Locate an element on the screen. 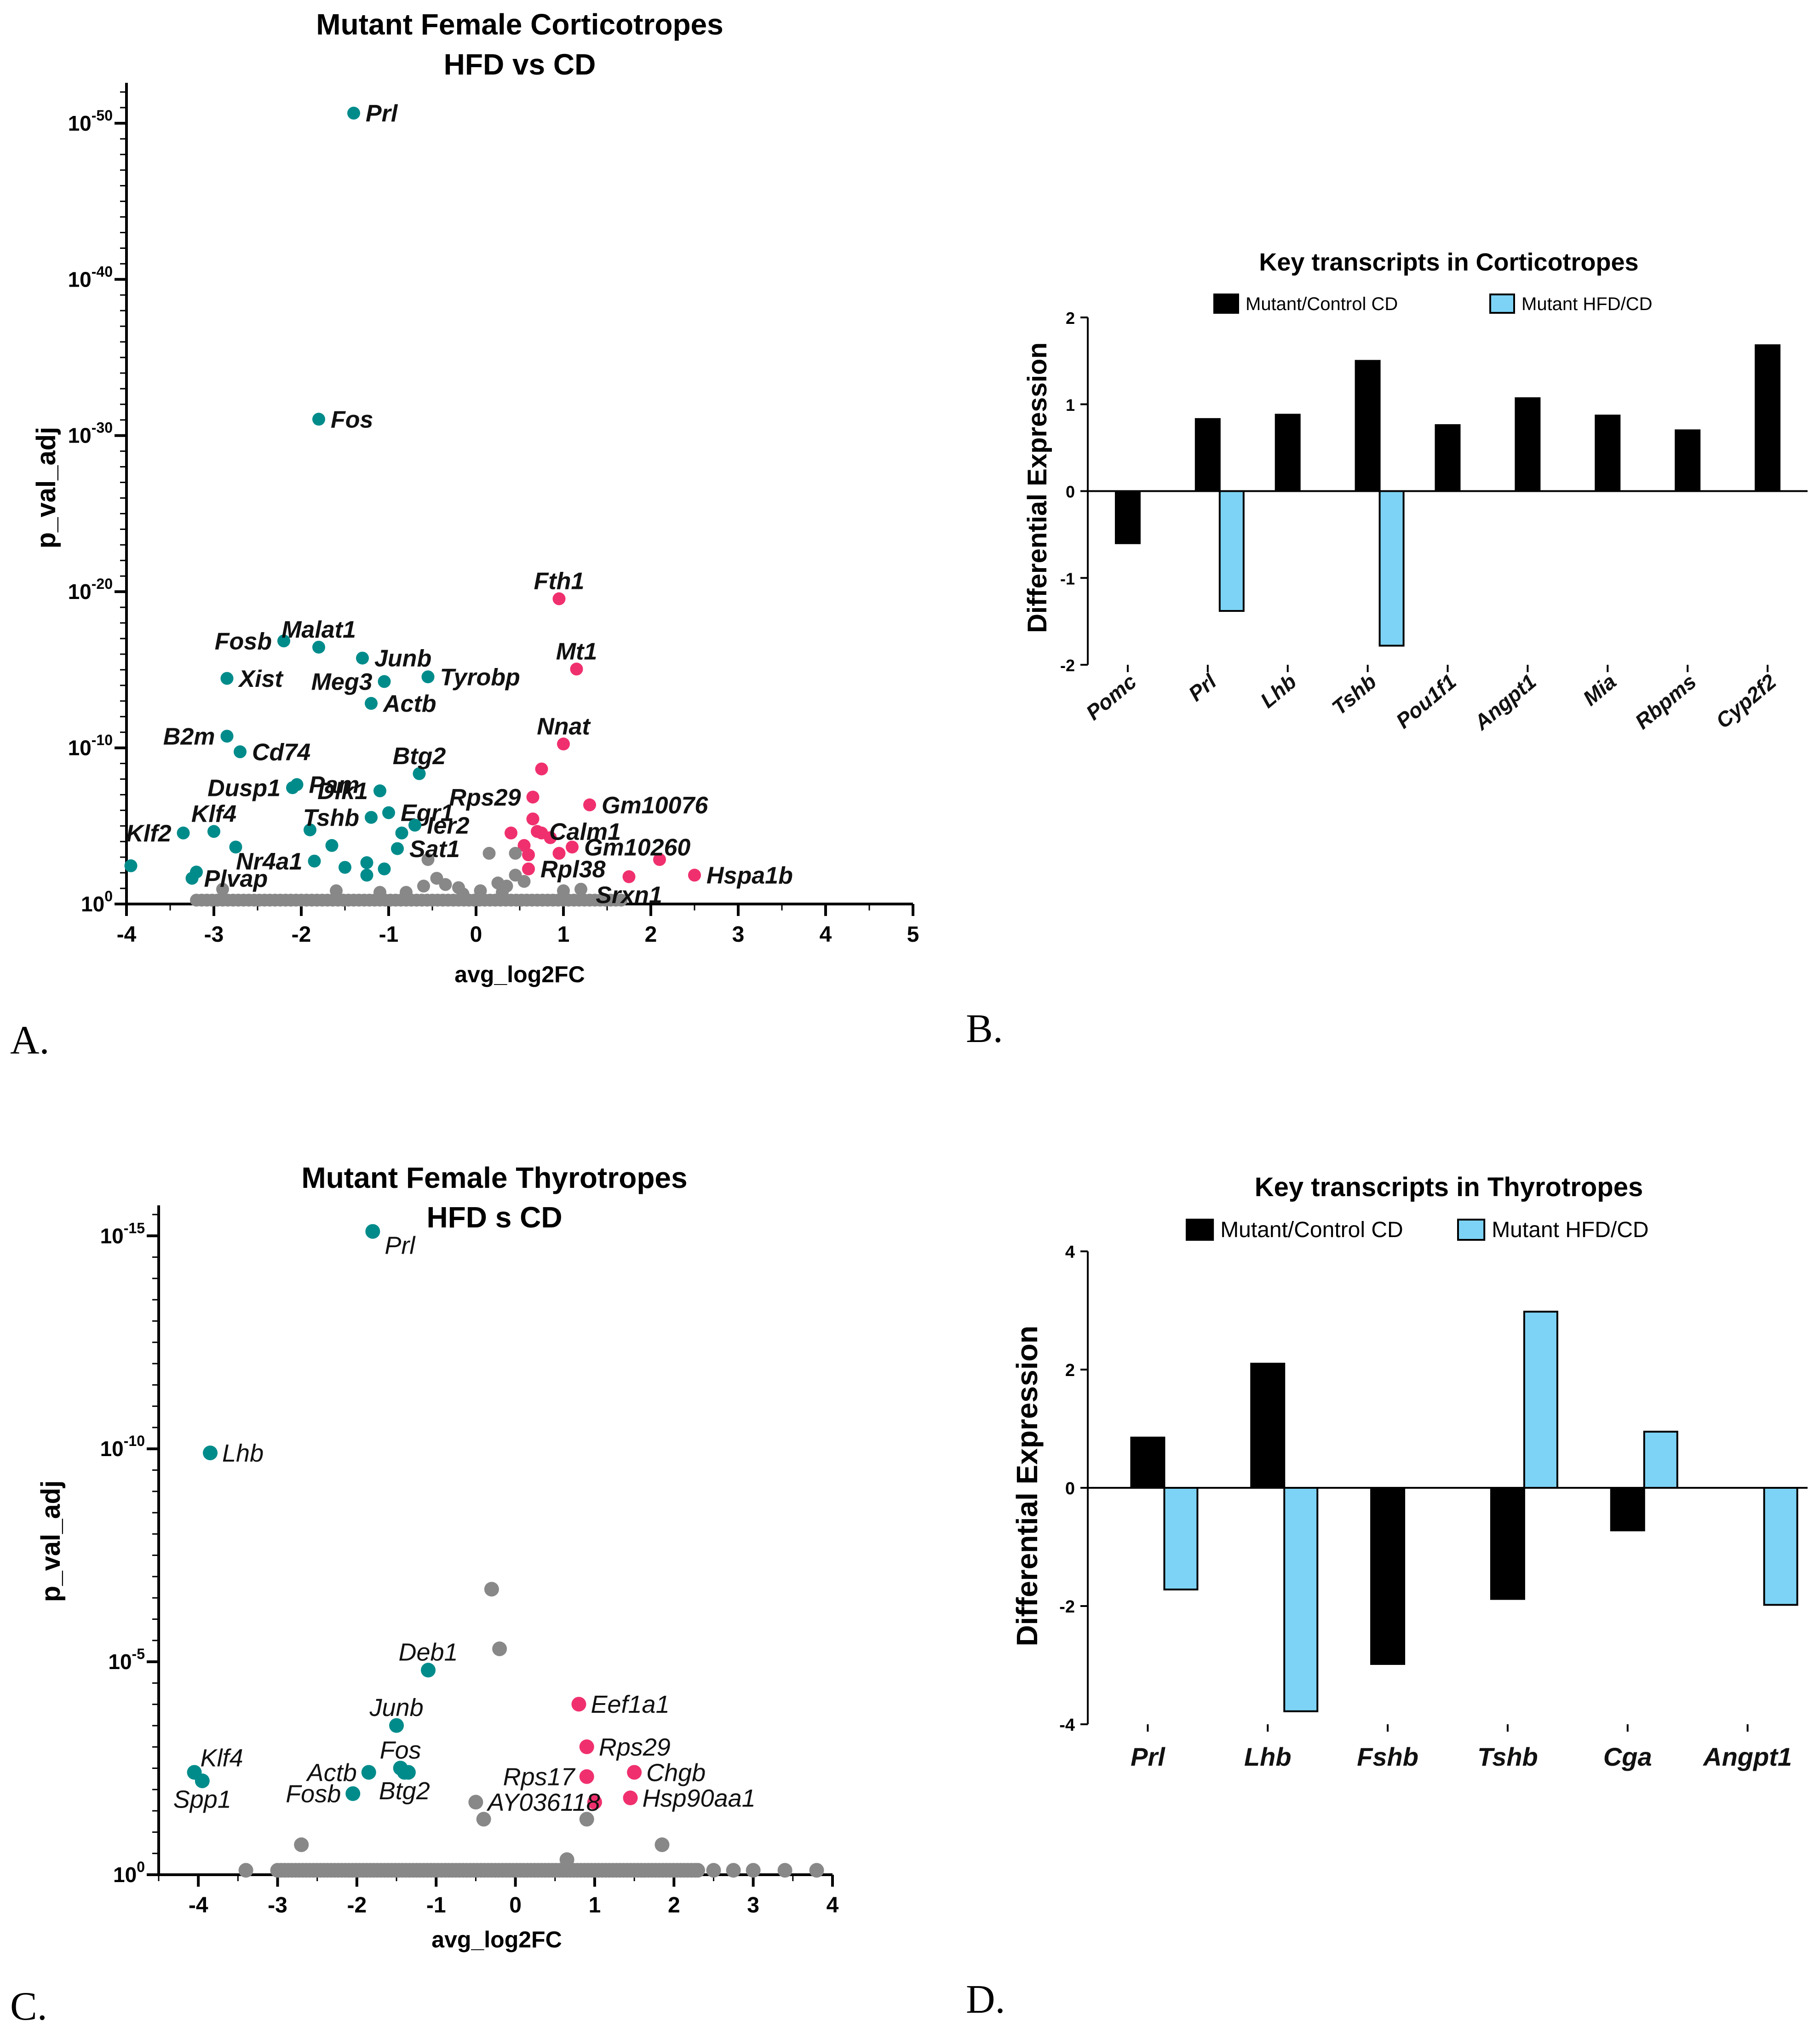  panel-a-gene-label: Tyrobp is located at coordinates (480, 678).